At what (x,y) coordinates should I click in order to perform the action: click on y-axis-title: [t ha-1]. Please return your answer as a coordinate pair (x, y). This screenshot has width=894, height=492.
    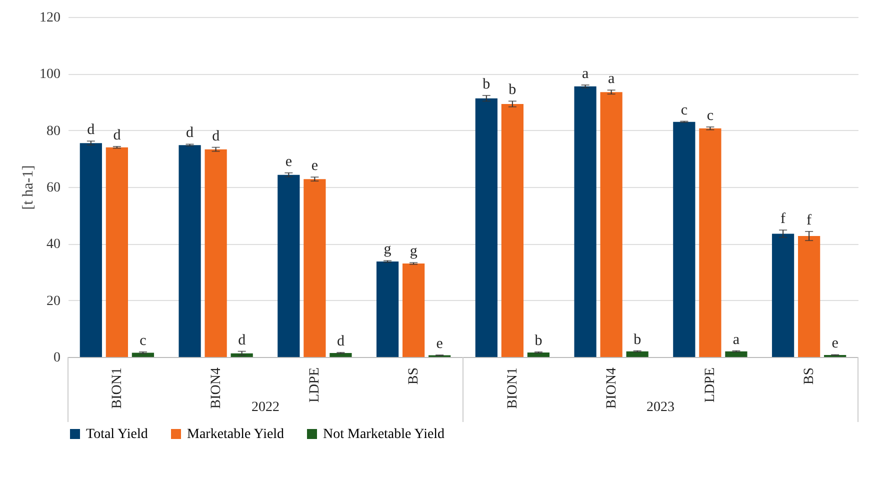
    Looking at the image, I should click on (28, 187).